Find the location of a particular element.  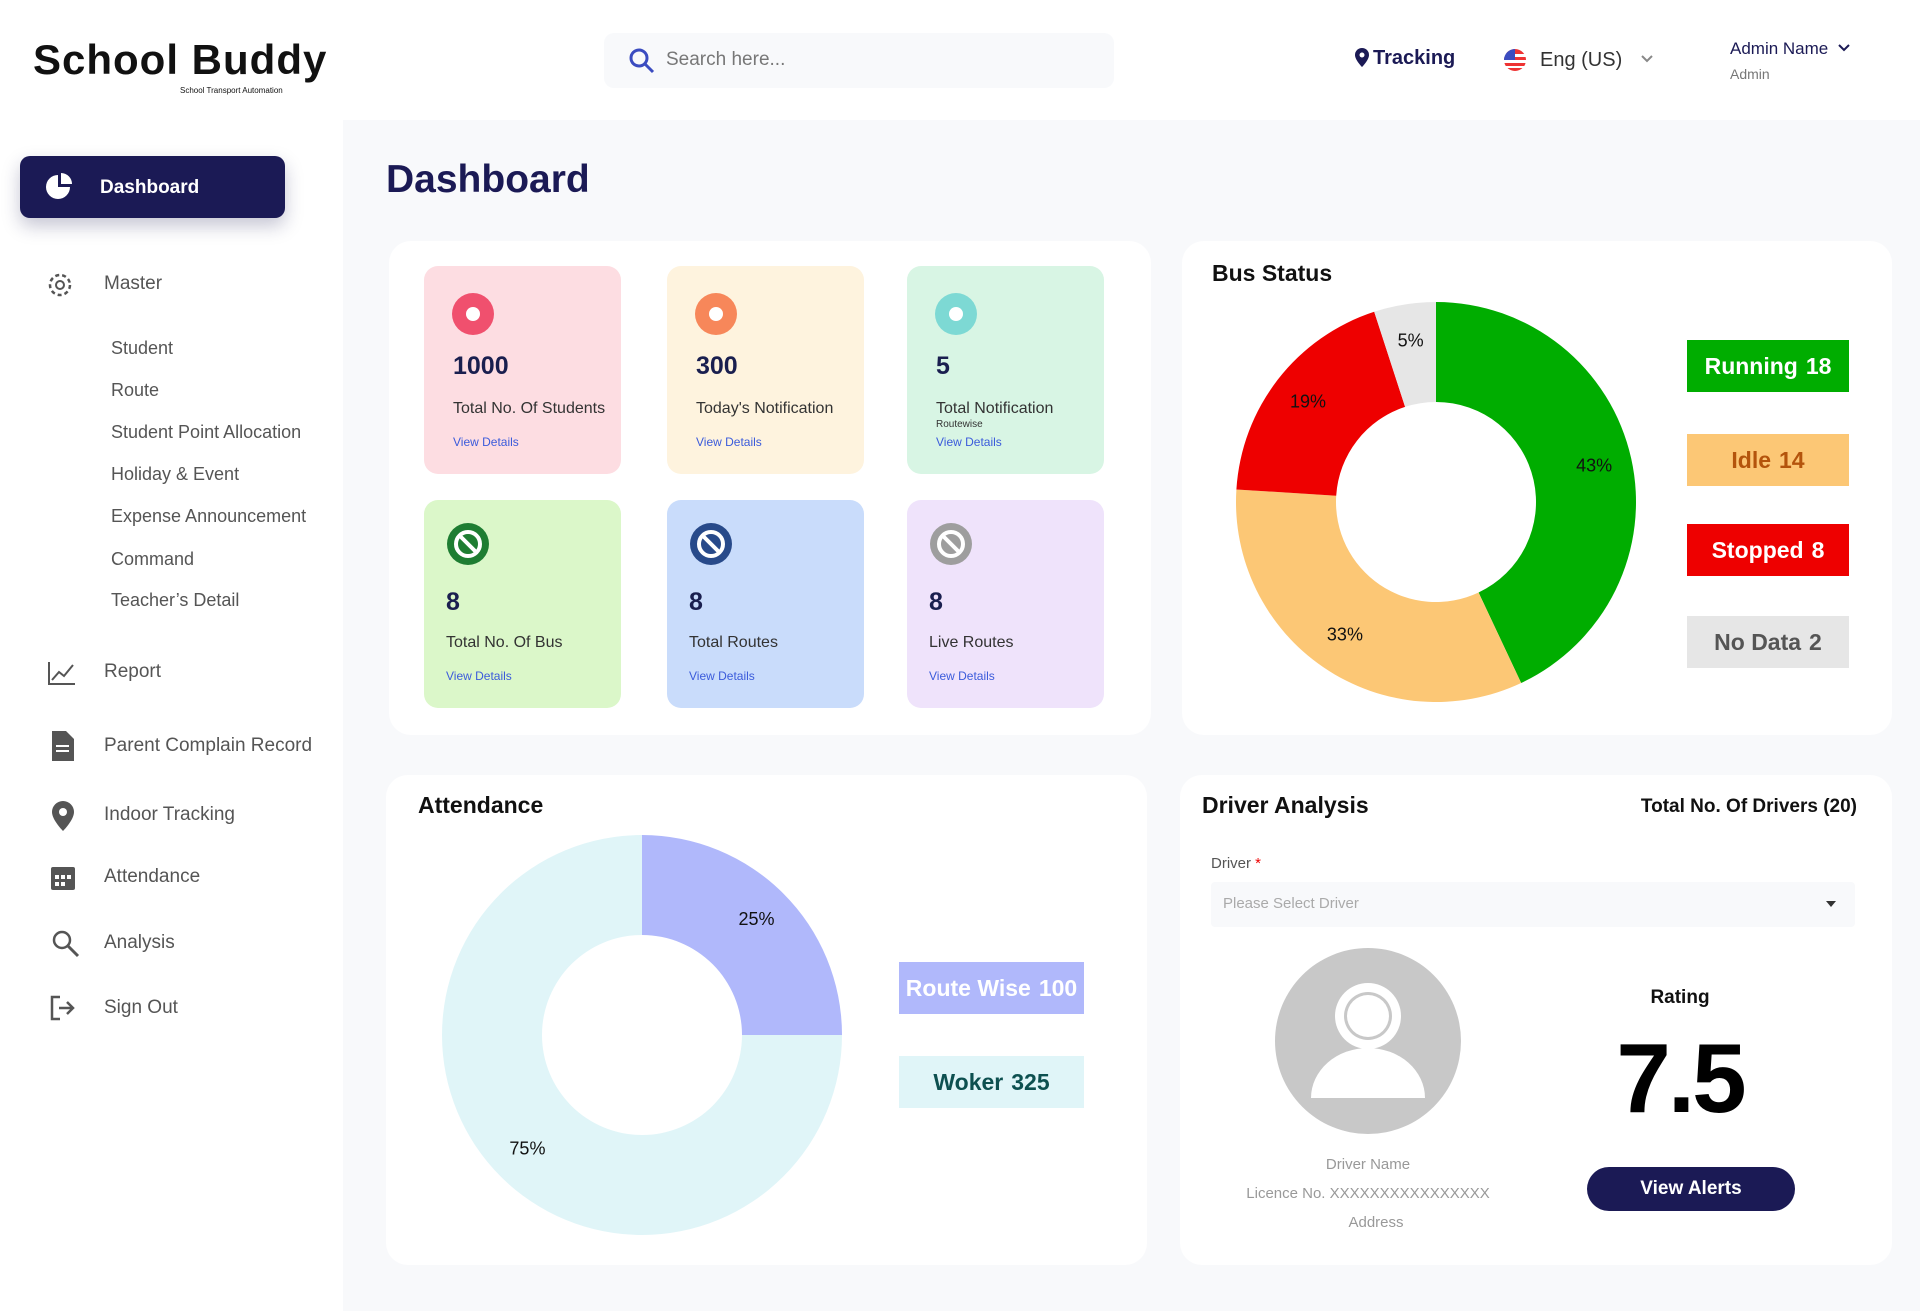

legend-name: Woker is located at coordinates (968, 1081).